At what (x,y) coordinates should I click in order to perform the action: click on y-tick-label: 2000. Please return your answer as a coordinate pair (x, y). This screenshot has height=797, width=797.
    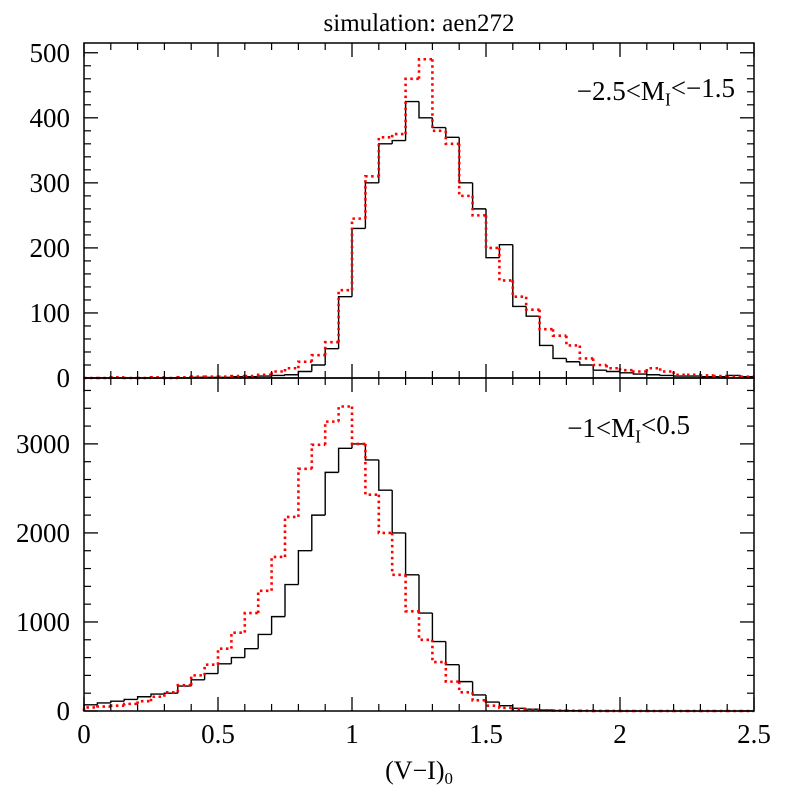
    Looking at the image, I should click on (43, 533).